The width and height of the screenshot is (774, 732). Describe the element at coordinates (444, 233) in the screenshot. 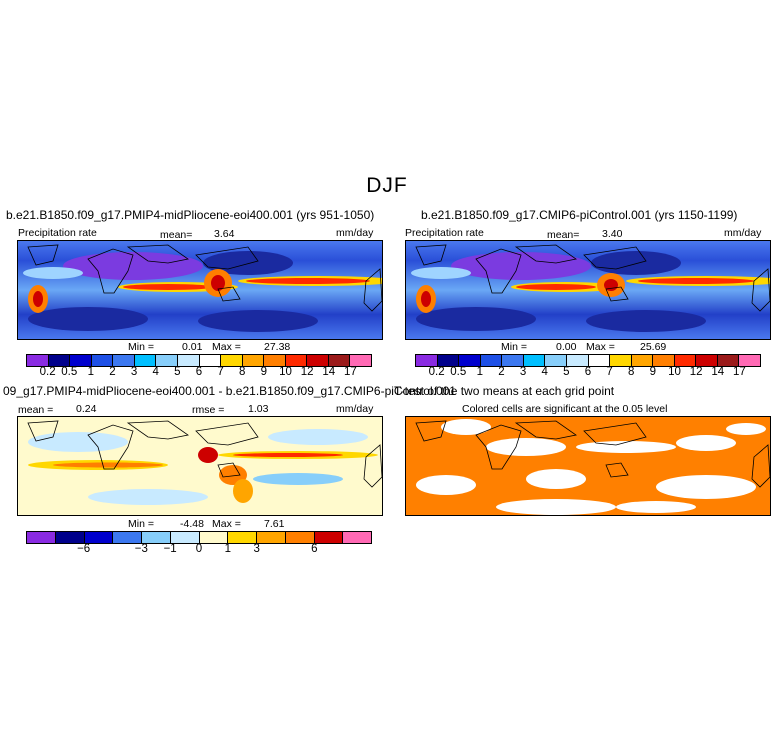

I see `top-right-field-label: Precipitation rate` at that location.